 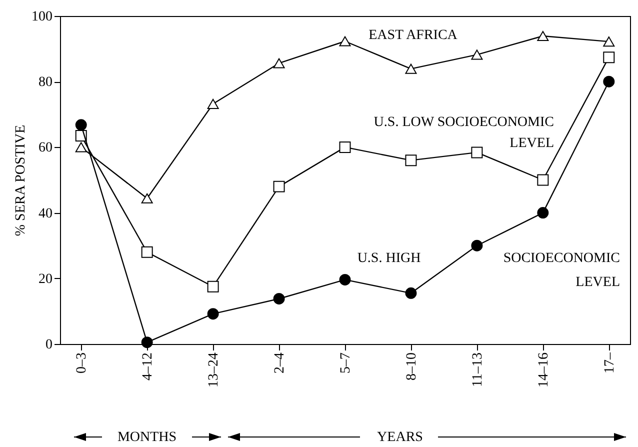 I want to click on x-tick-label: 5–7, so click(x=346, y=363).